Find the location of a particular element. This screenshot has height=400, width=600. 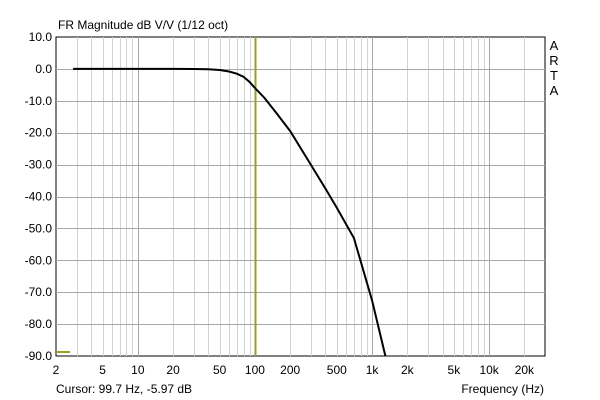

cursor-readout: Cursor: 99.7 Hz, -5.97 dB is located at coordinates (124, 389).